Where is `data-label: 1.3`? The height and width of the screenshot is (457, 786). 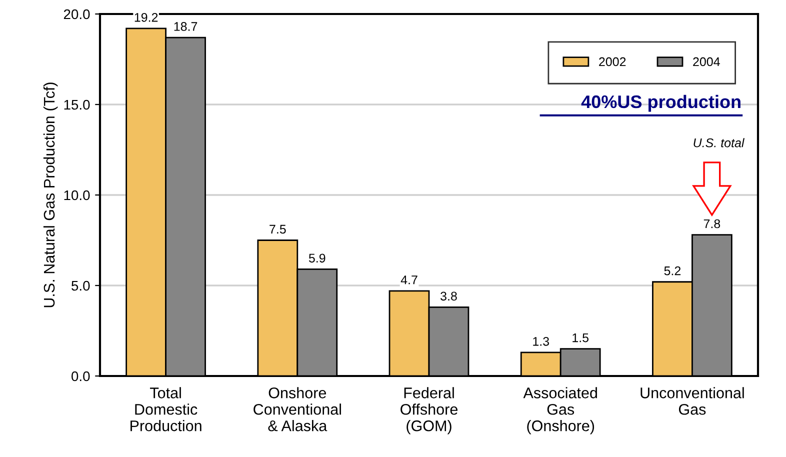
data-label: 1.3 is located at coordinates (541, 341).